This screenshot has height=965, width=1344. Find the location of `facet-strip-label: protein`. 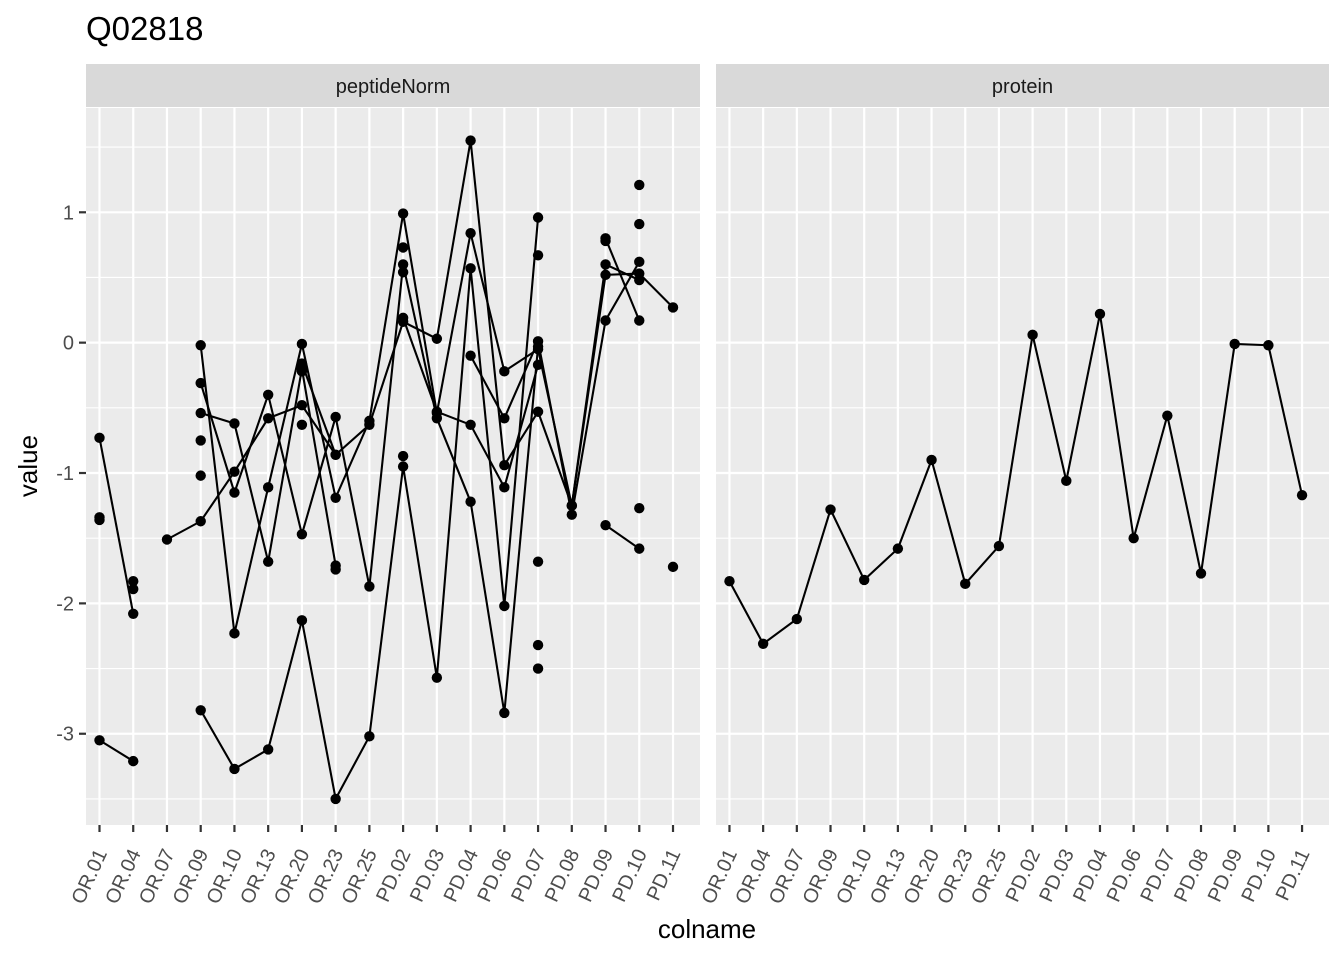

facet-strip-label: protein is located at coordinates (1022, 87).